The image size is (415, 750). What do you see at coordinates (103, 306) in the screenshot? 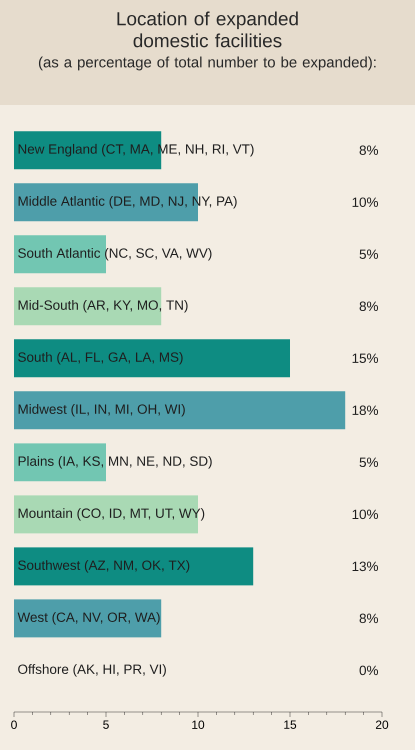
I see `y-tick-label: Mid-South (AR, KY, MO, TN)` at bounding box center [103, 306].